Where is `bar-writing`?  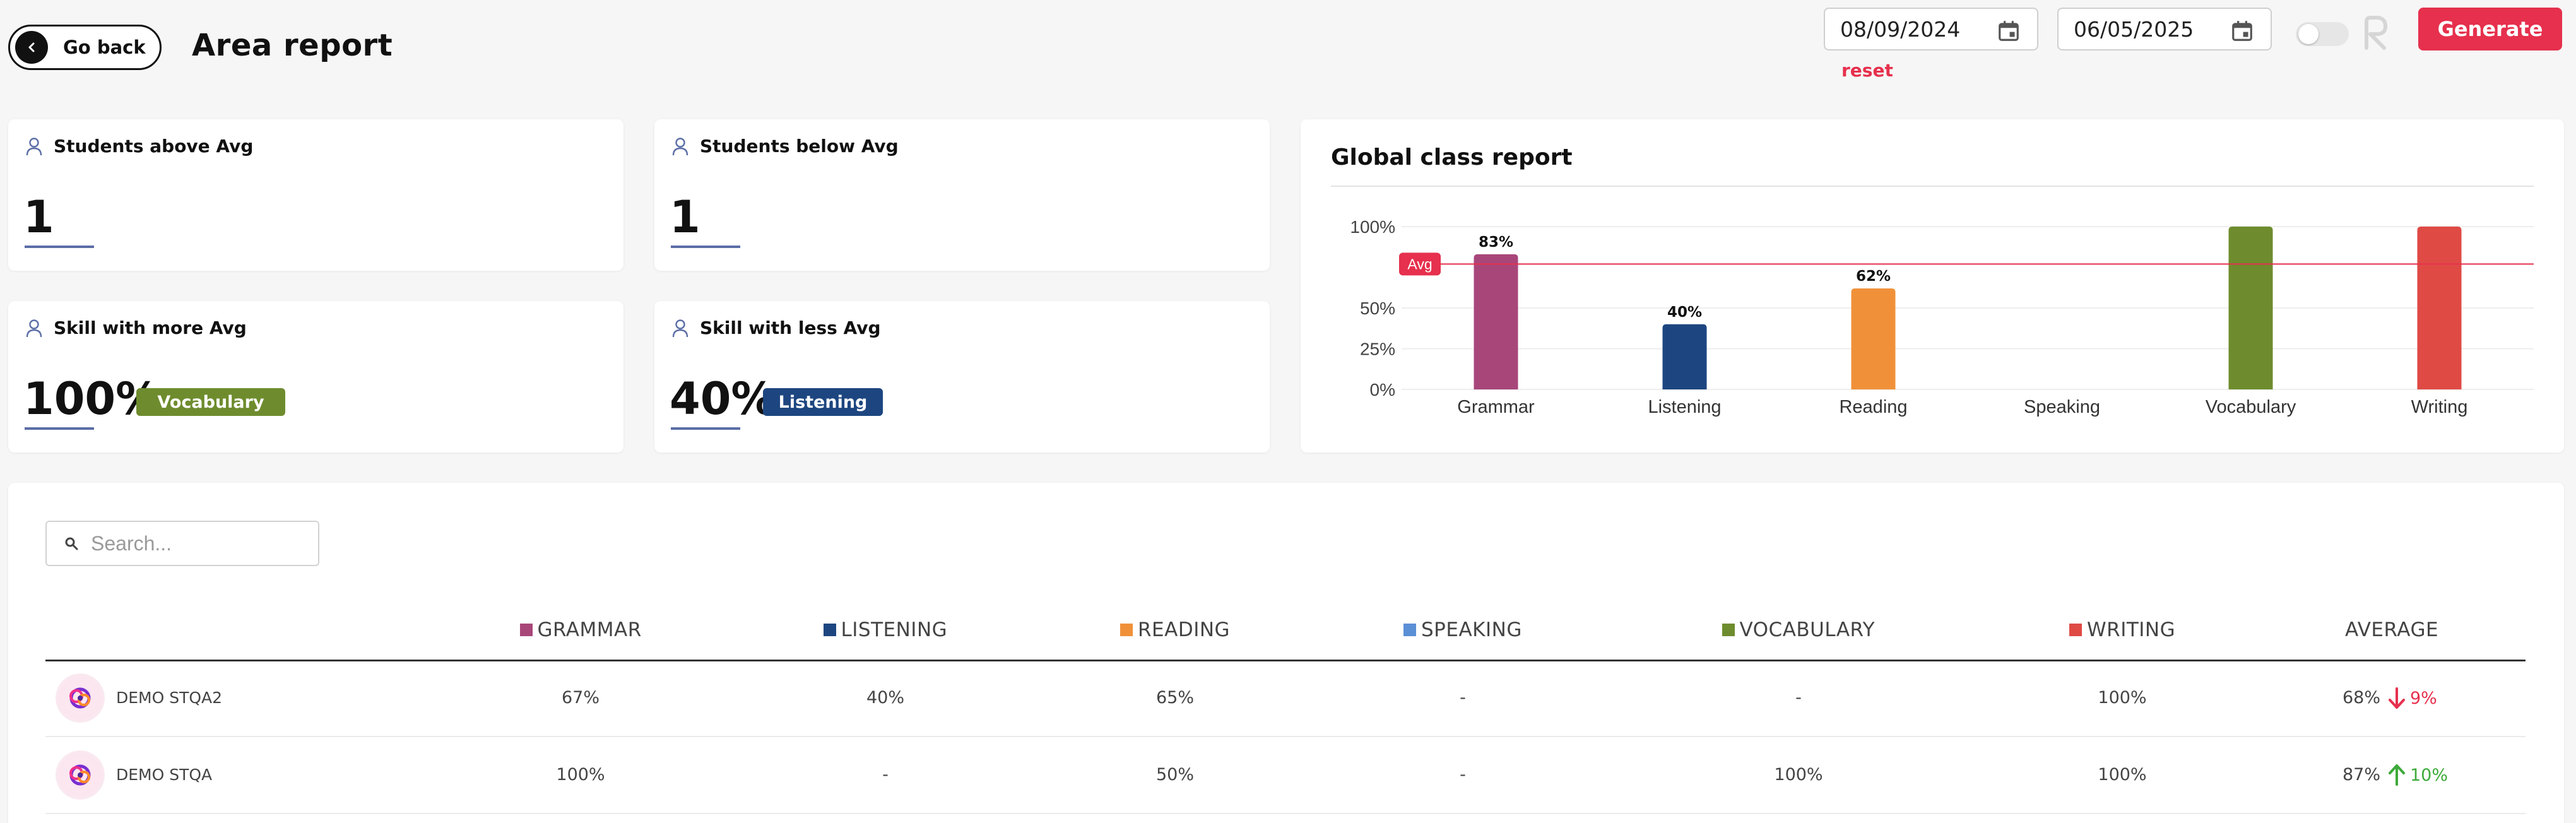
bar-writing is located at coordinates (2440, 308).